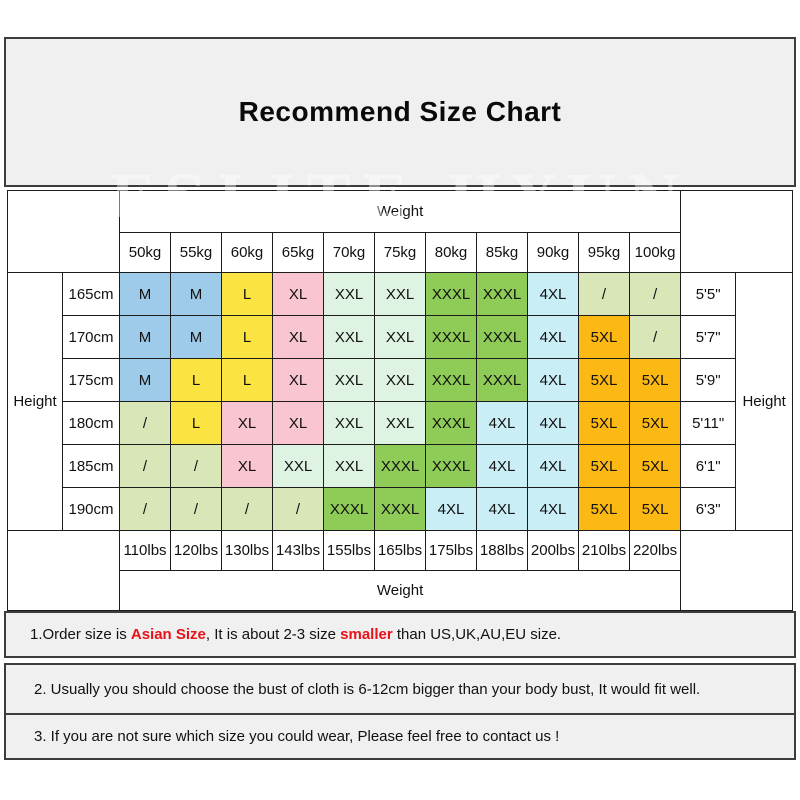 The width and height of the screenshot is (800, 800). I want to click on weight-lbs-cell: 110lbs, so click(145, 550).